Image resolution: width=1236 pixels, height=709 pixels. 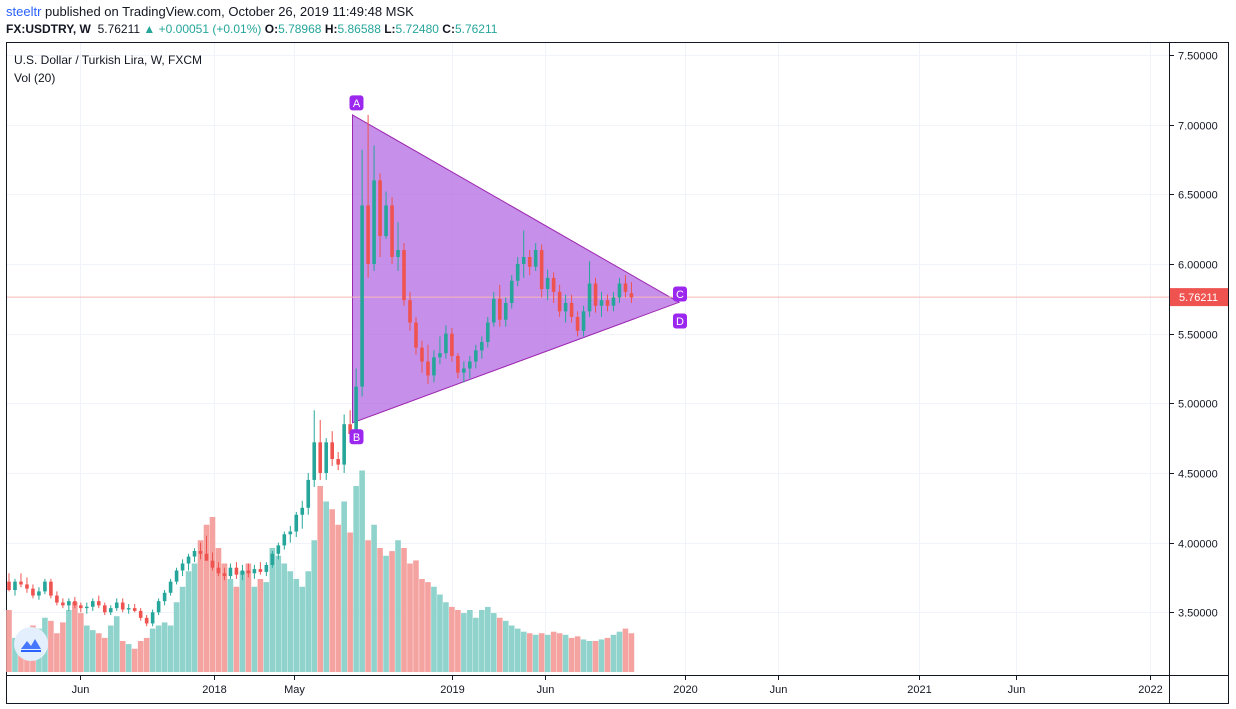 I want to click on price-tick-label: 4.50000, so click(x=1198, y=475).